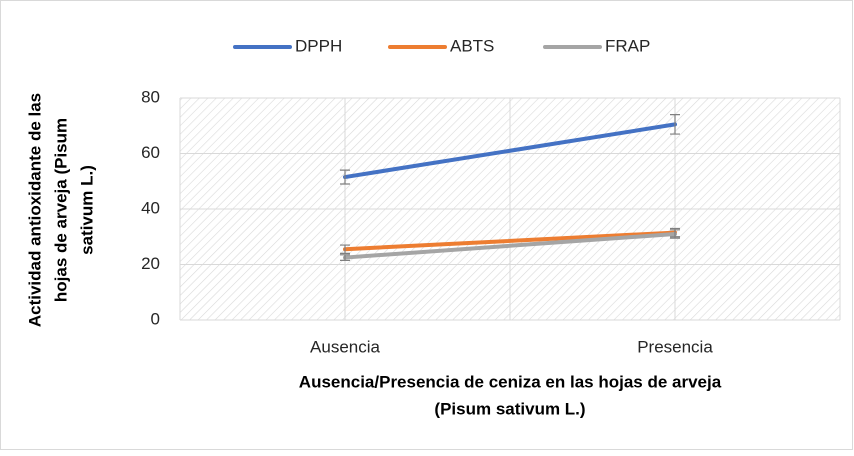  What do you see at coordinates (472, 45) in the screenshot?
I see `legend-label: ABTS` at bounding box center [472, 45].